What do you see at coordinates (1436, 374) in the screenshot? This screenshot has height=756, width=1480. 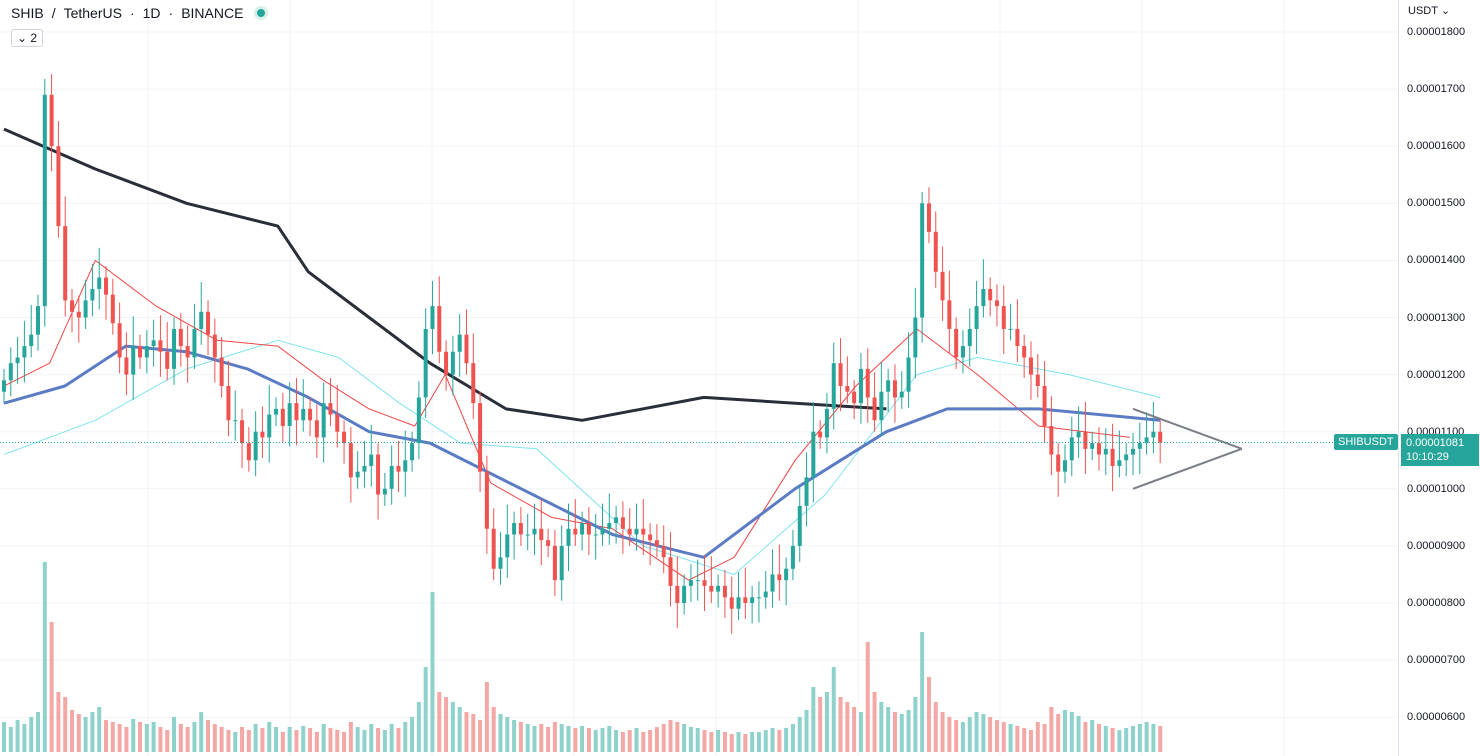 I see `price-tick-label: 0.00001200` at bounding box center [1436, 374].